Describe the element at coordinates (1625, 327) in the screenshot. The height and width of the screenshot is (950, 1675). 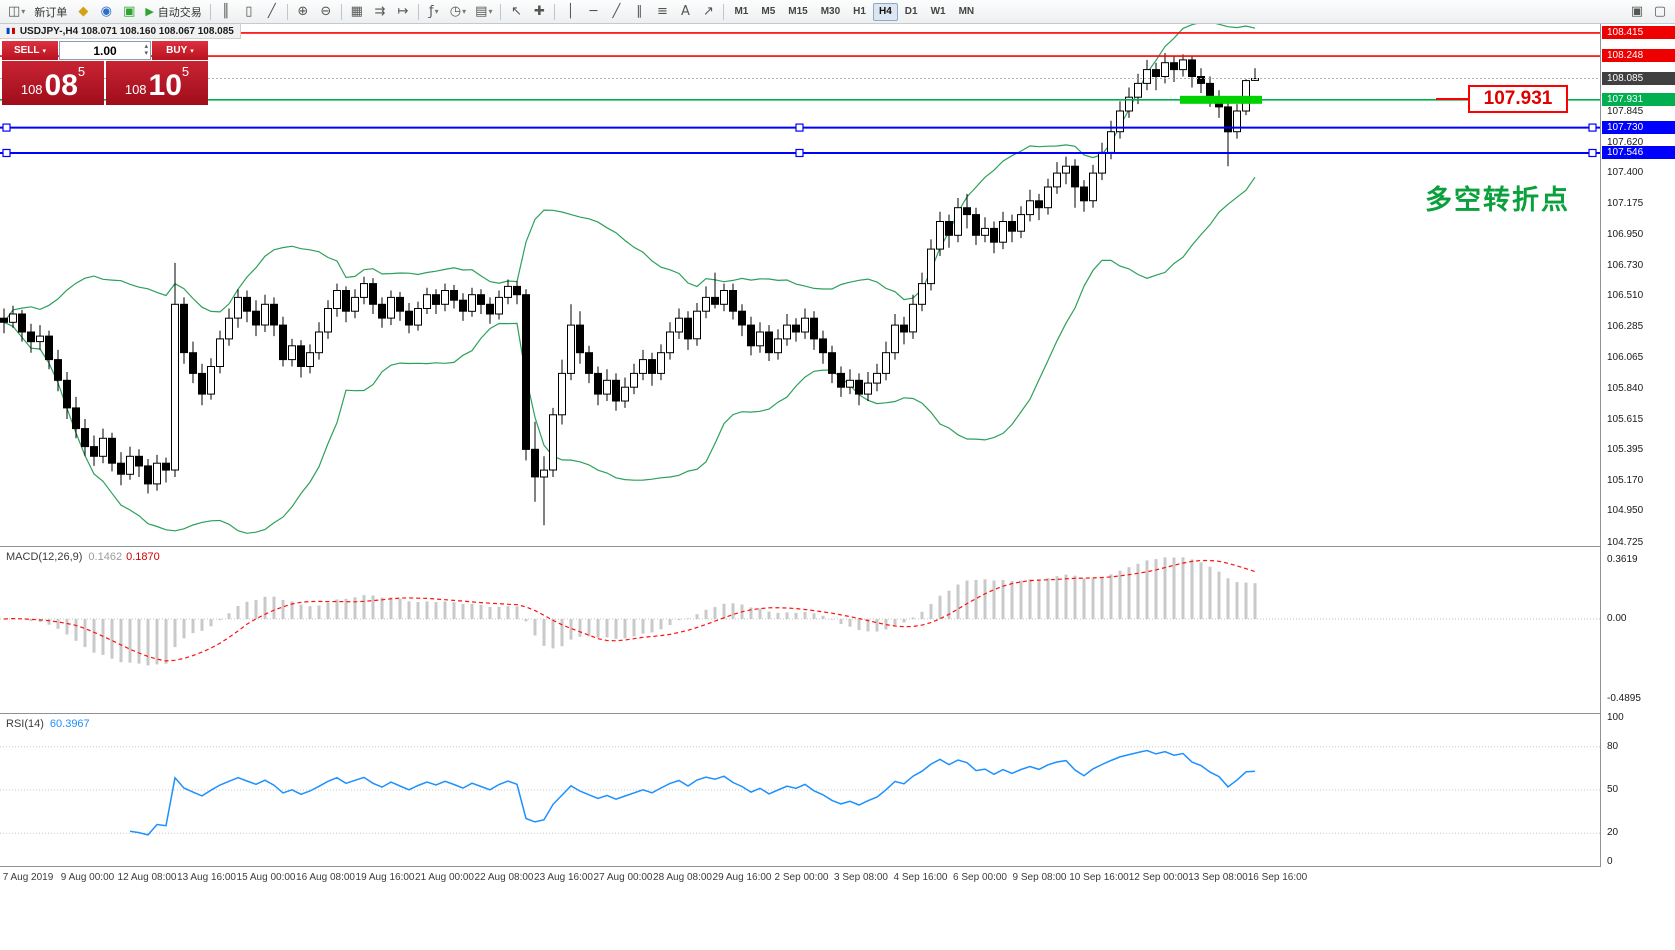
I see `price-tick-label: 106.285` at that location.